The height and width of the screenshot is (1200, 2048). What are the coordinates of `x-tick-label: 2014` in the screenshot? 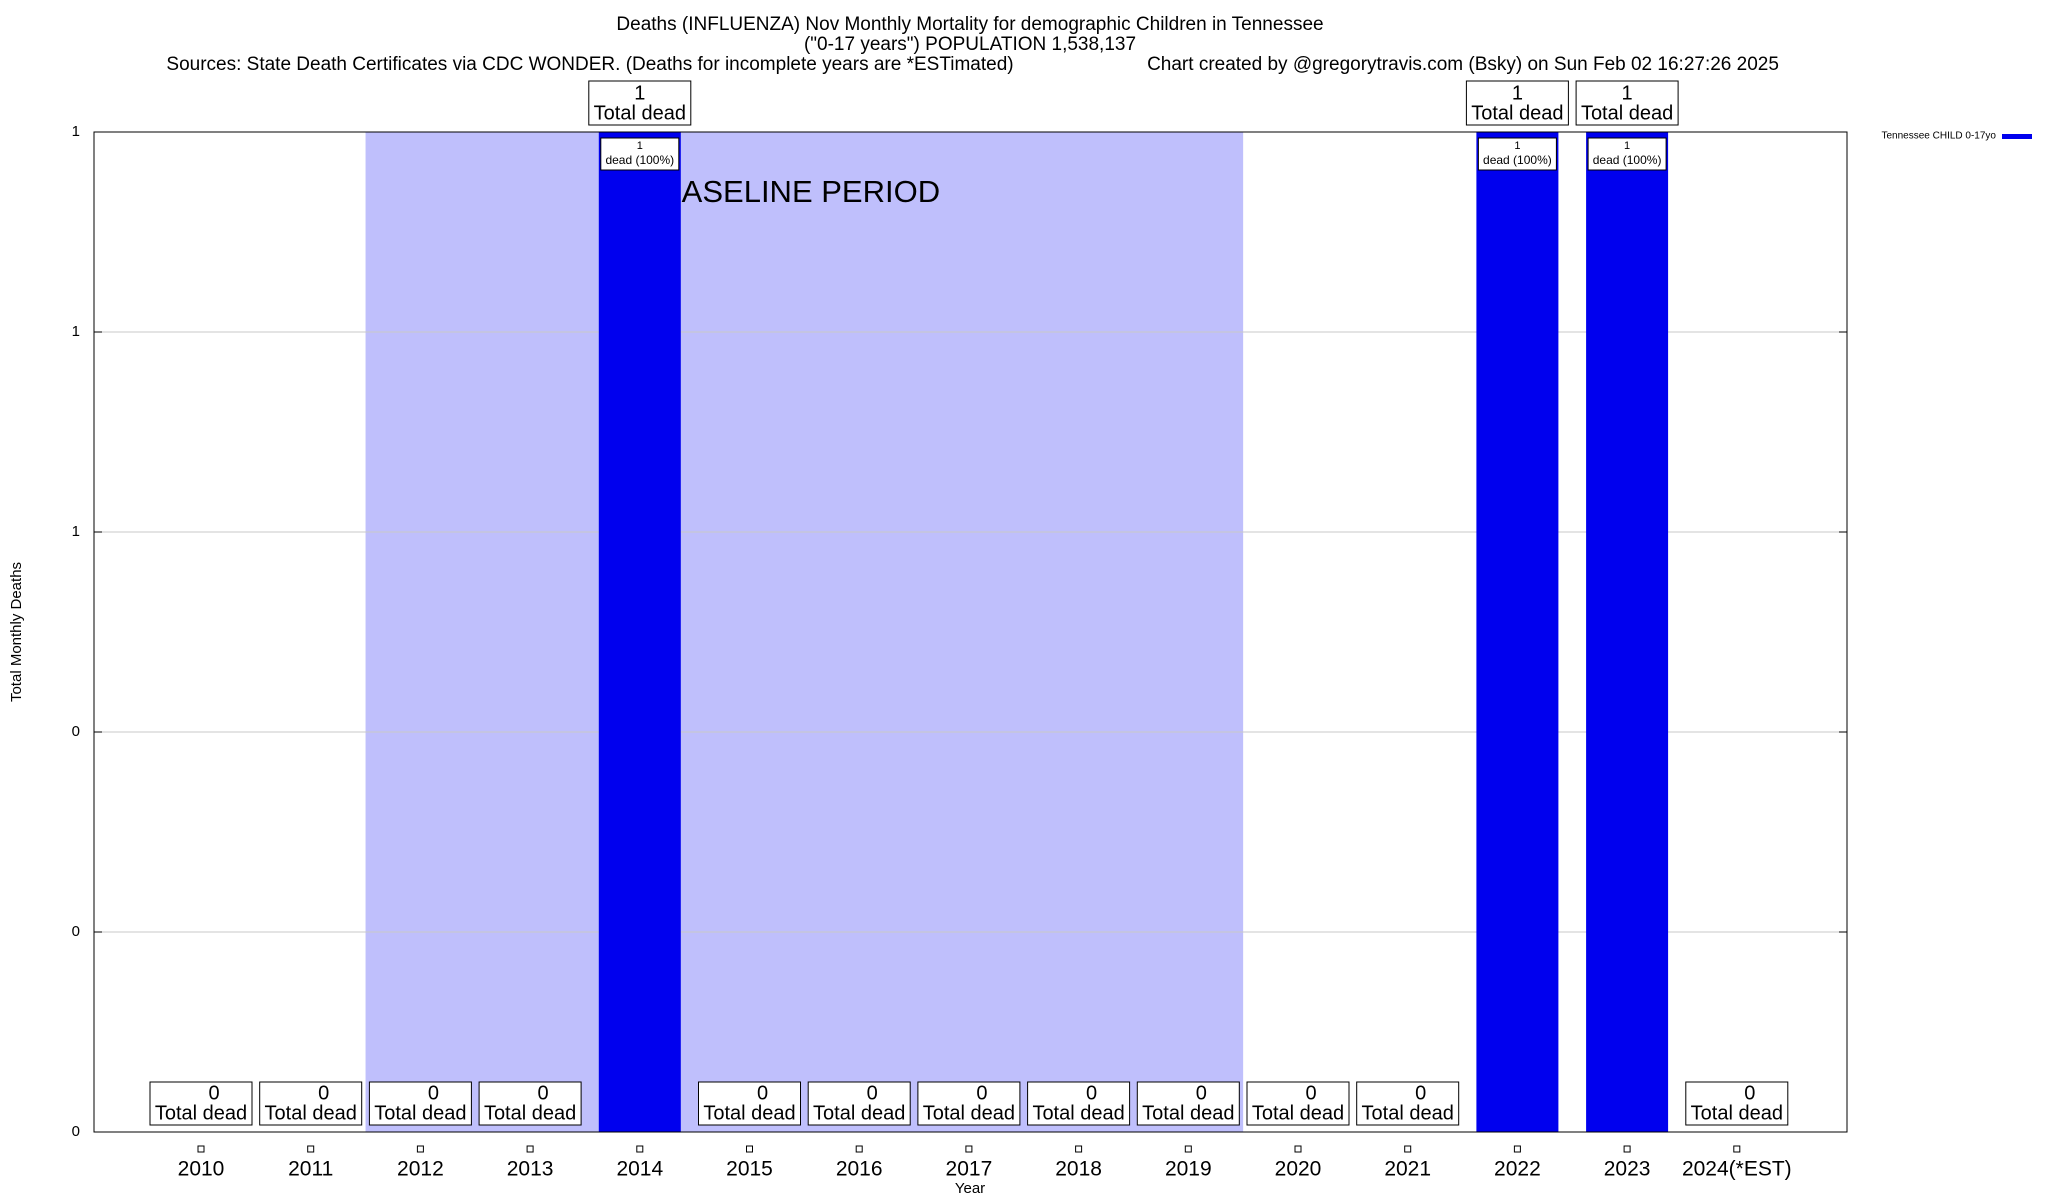 It's located at (639, 1169).